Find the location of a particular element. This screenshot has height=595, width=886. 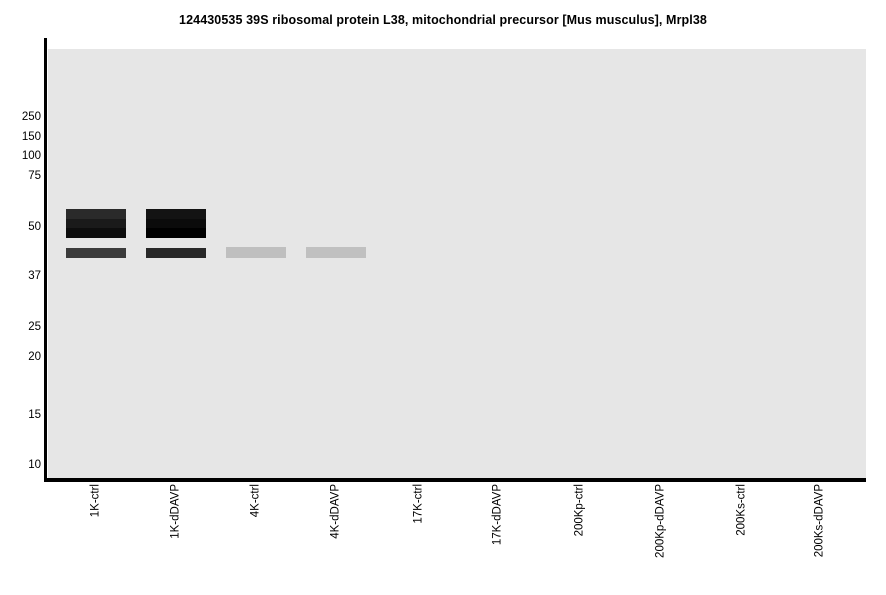

y-axis-tick-label: 150 is located at coordinates (31, 137).